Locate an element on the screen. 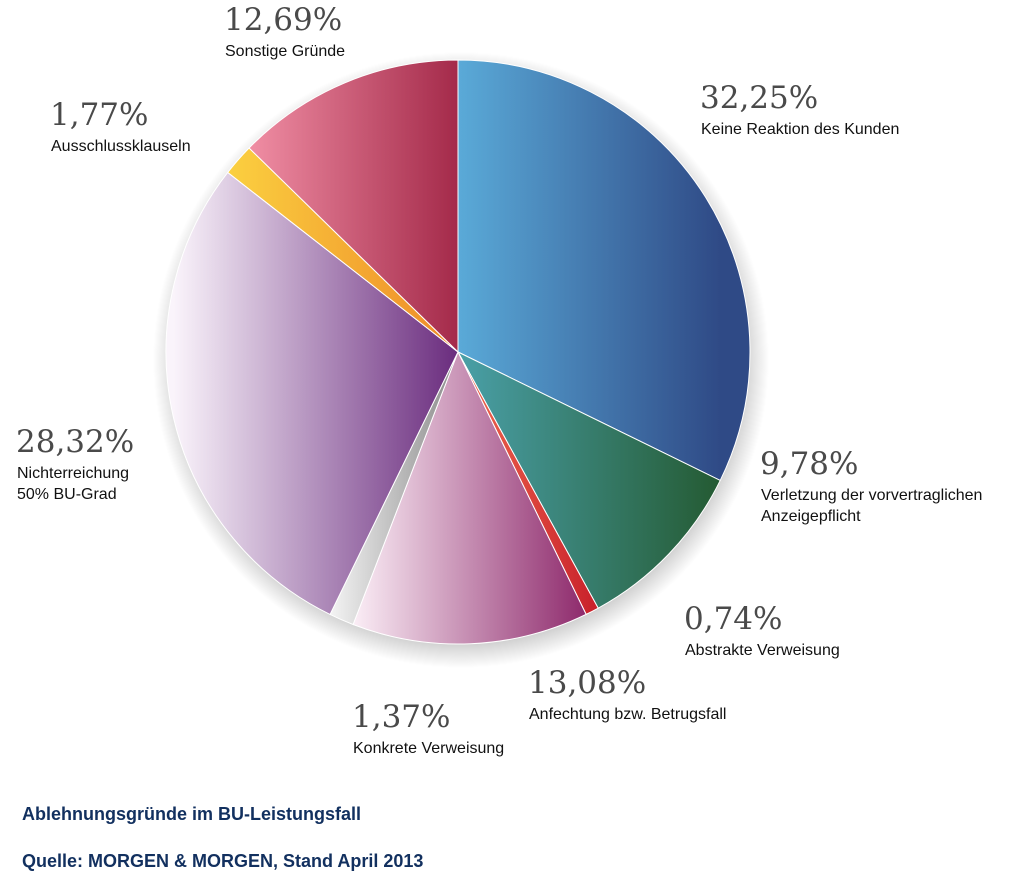 Image resolution: width=1030 pixels, height=881 pixels. slice-percent-label: 13,08% is located at coordinates (587, 683).